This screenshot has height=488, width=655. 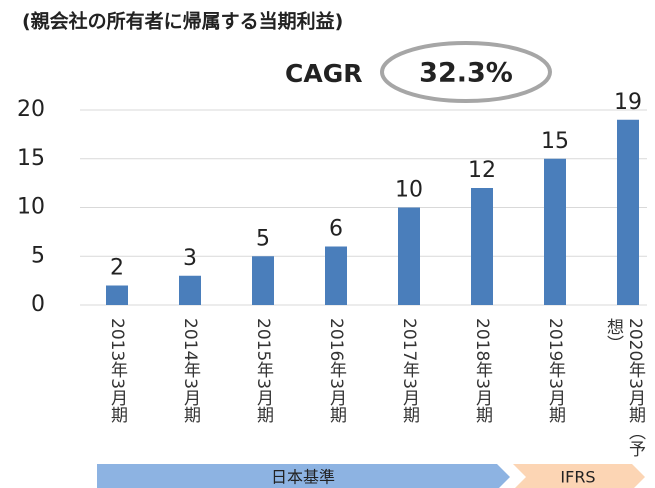 I want to click on band-label: IFRS, so click(x=577, y=477).